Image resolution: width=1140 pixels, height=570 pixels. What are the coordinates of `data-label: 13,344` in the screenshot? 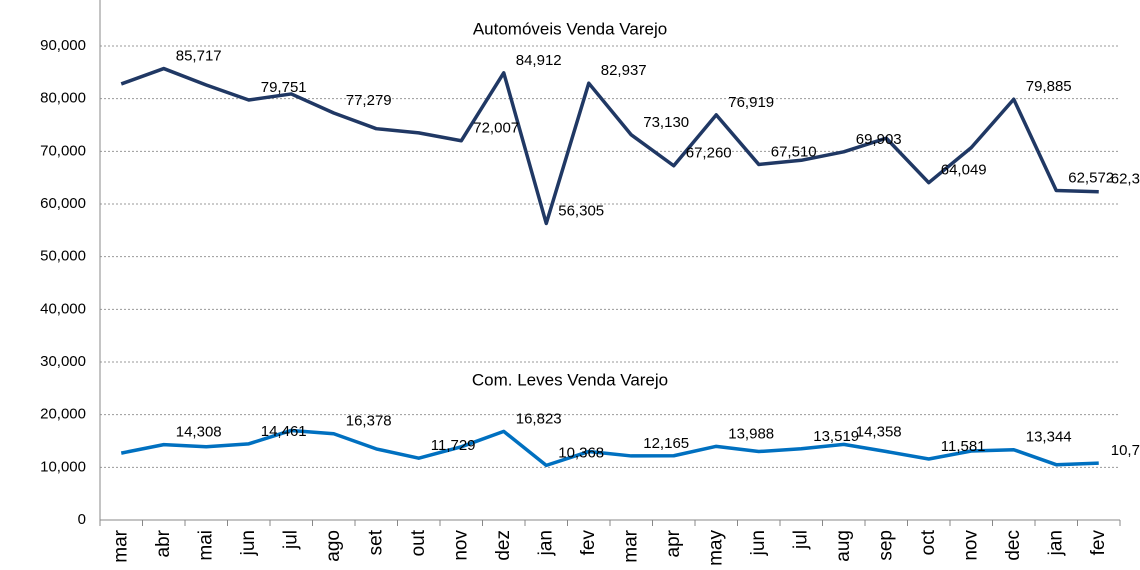 It's located at (1049, 437).